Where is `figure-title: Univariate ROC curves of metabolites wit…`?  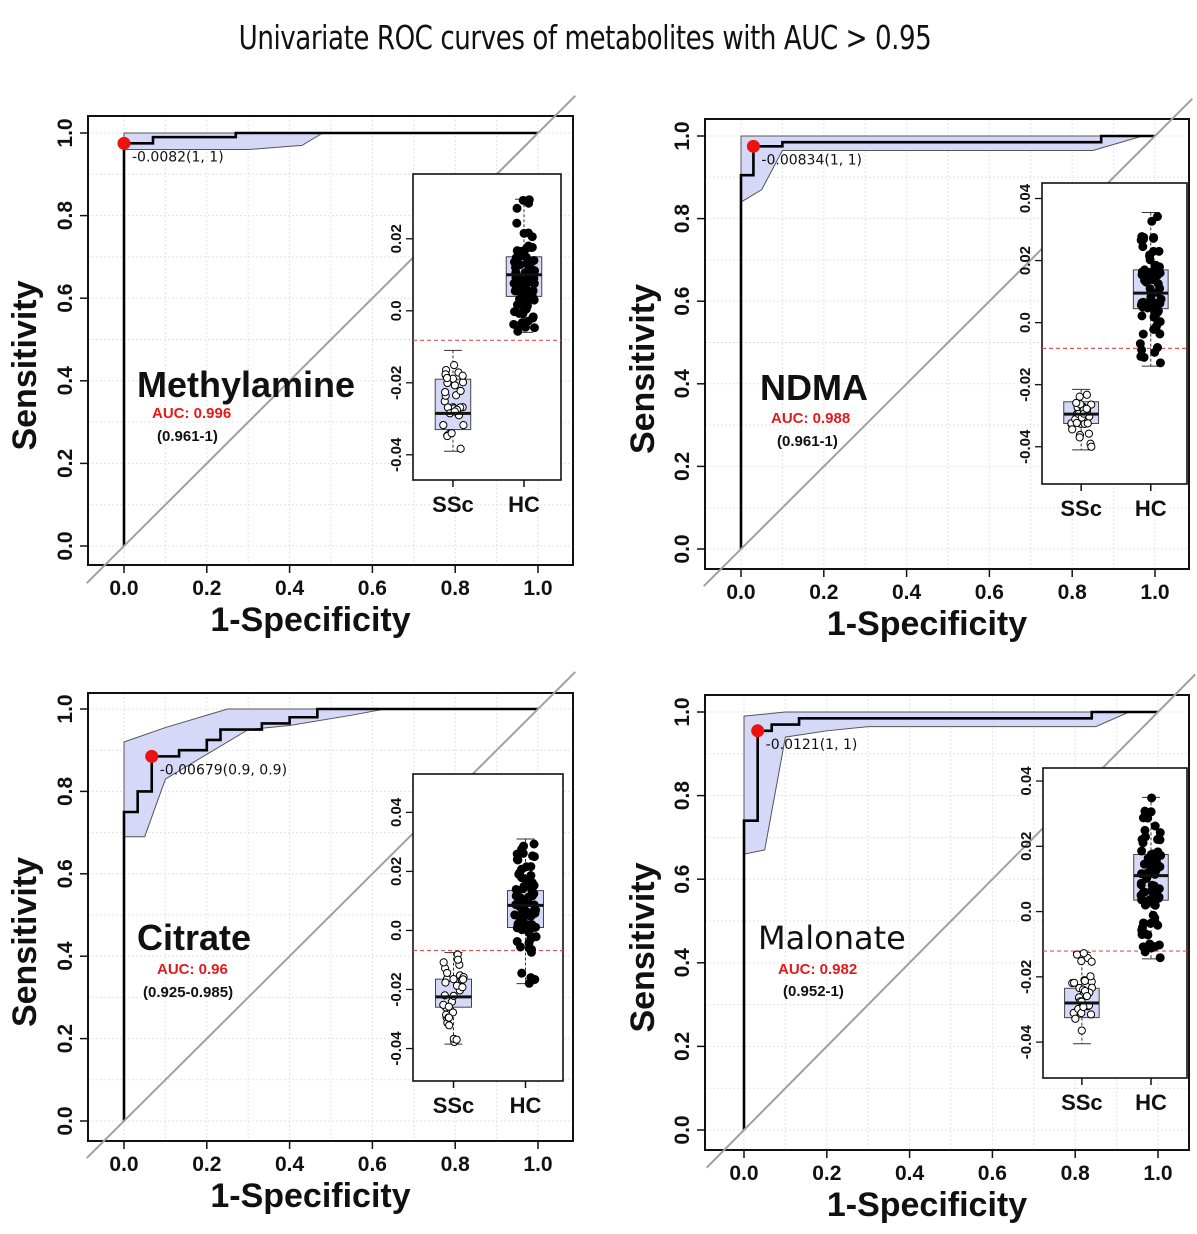
figure-title: Univariate ROC curves of metabolites wit… is located at coordinates (585, 37).